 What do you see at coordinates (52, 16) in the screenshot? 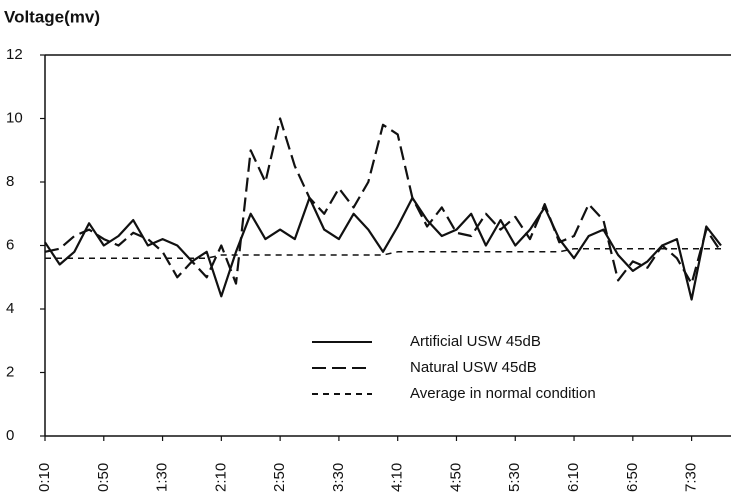
I see `chart-title: Voltage(mv)` at bounding box center [52, 16].